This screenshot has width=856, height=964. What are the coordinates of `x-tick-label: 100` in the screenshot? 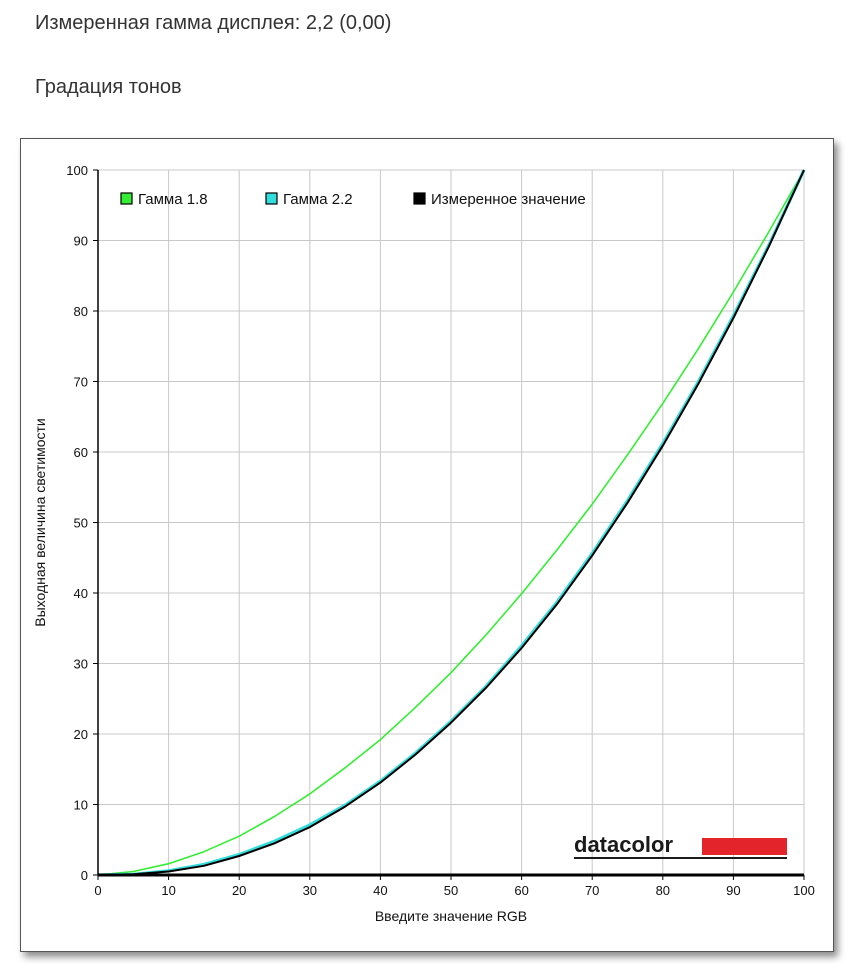 It's located at (804, 890).